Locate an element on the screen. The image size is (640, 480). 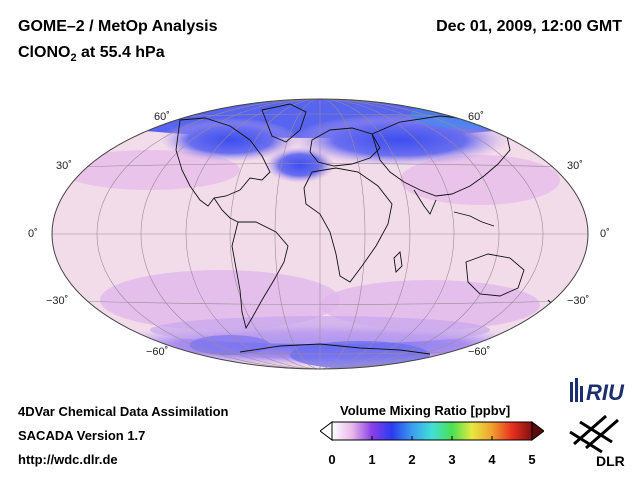
colorbar-gradient is located at coordinates (432, 431).